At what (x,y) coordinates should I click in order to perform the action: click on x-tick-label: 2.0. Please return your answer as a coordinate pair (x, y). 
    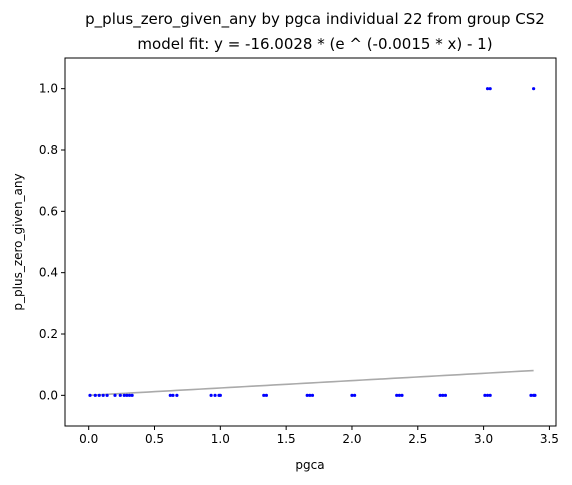
    Looking at the image, I should click on (351, 439).